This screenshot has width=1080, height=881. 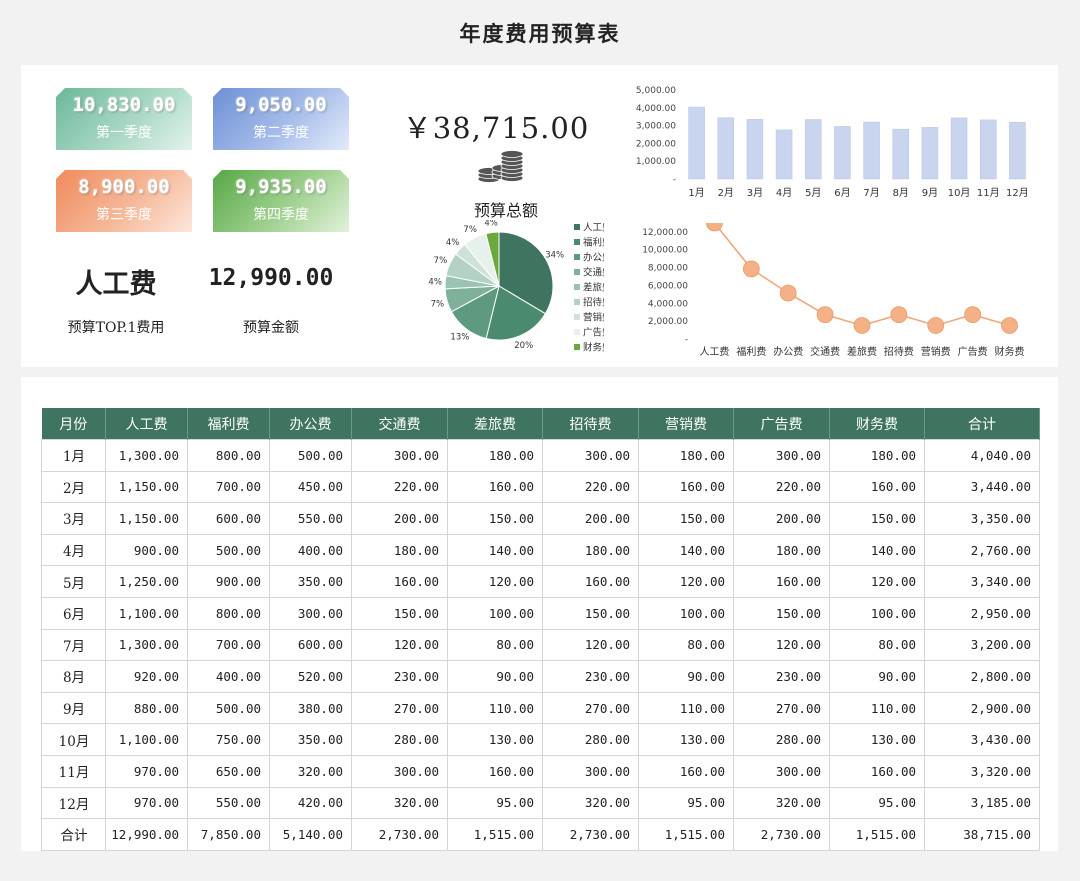 What do you see at coordinates (116, 284) in the screenshot?
I see `top-expense-name: 人工费` at bounding box center [116, 284].